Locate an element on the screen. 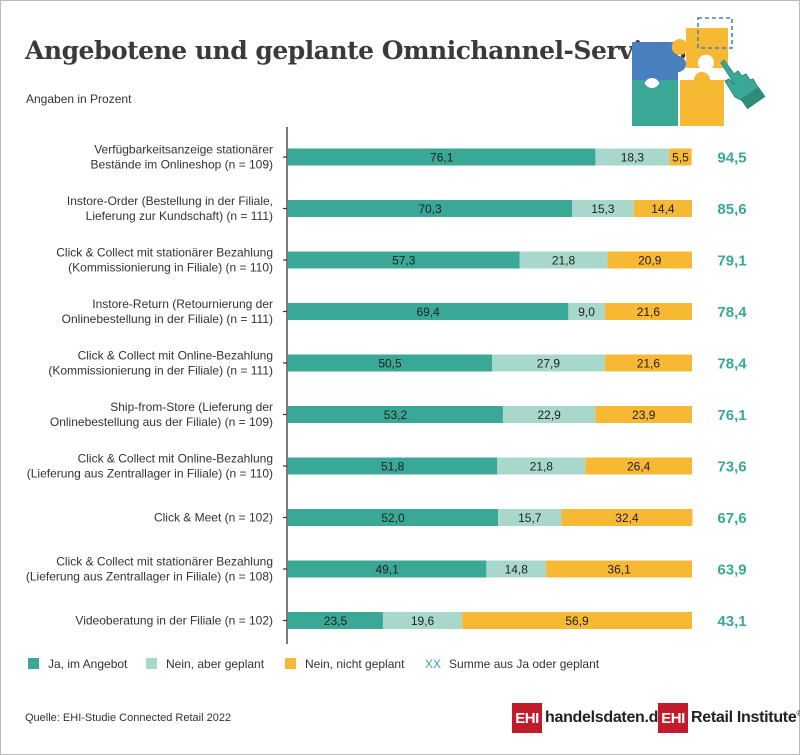 The width and height of the screenshot is (800, 755). category-label-line: Ship-from-Store (Lieferung der is located at coordinates (191, 407).